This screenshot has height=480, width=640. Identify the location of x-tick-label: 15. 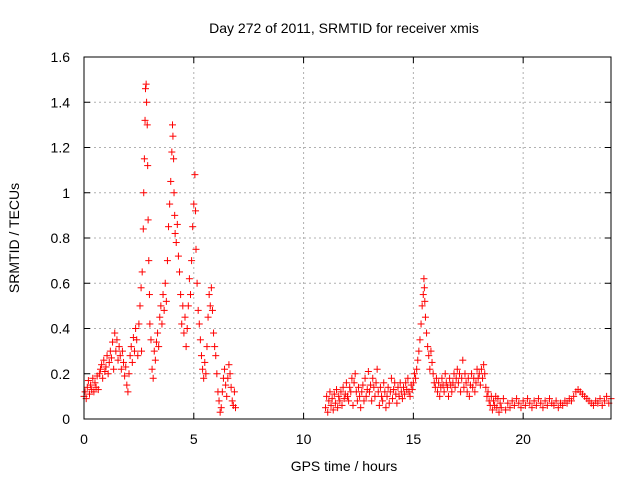
(414, 439).